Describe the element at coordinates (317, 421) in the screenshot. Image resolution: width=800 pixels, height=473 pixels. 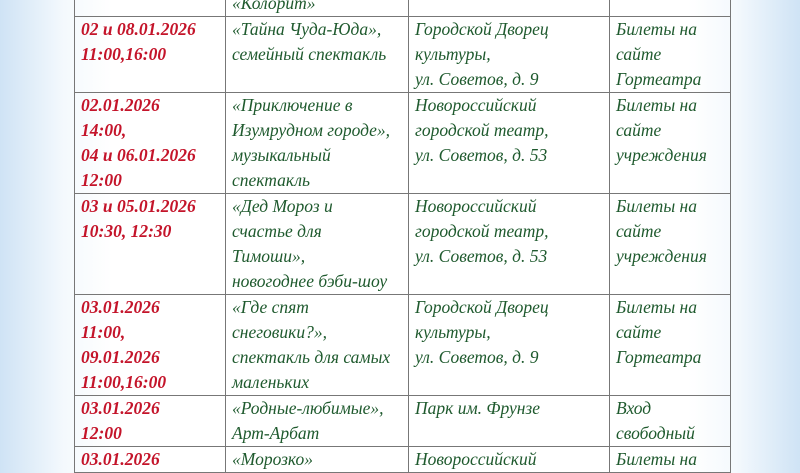
I see `event-title: «Родные-любимые», Арт-Арбат` at that location.